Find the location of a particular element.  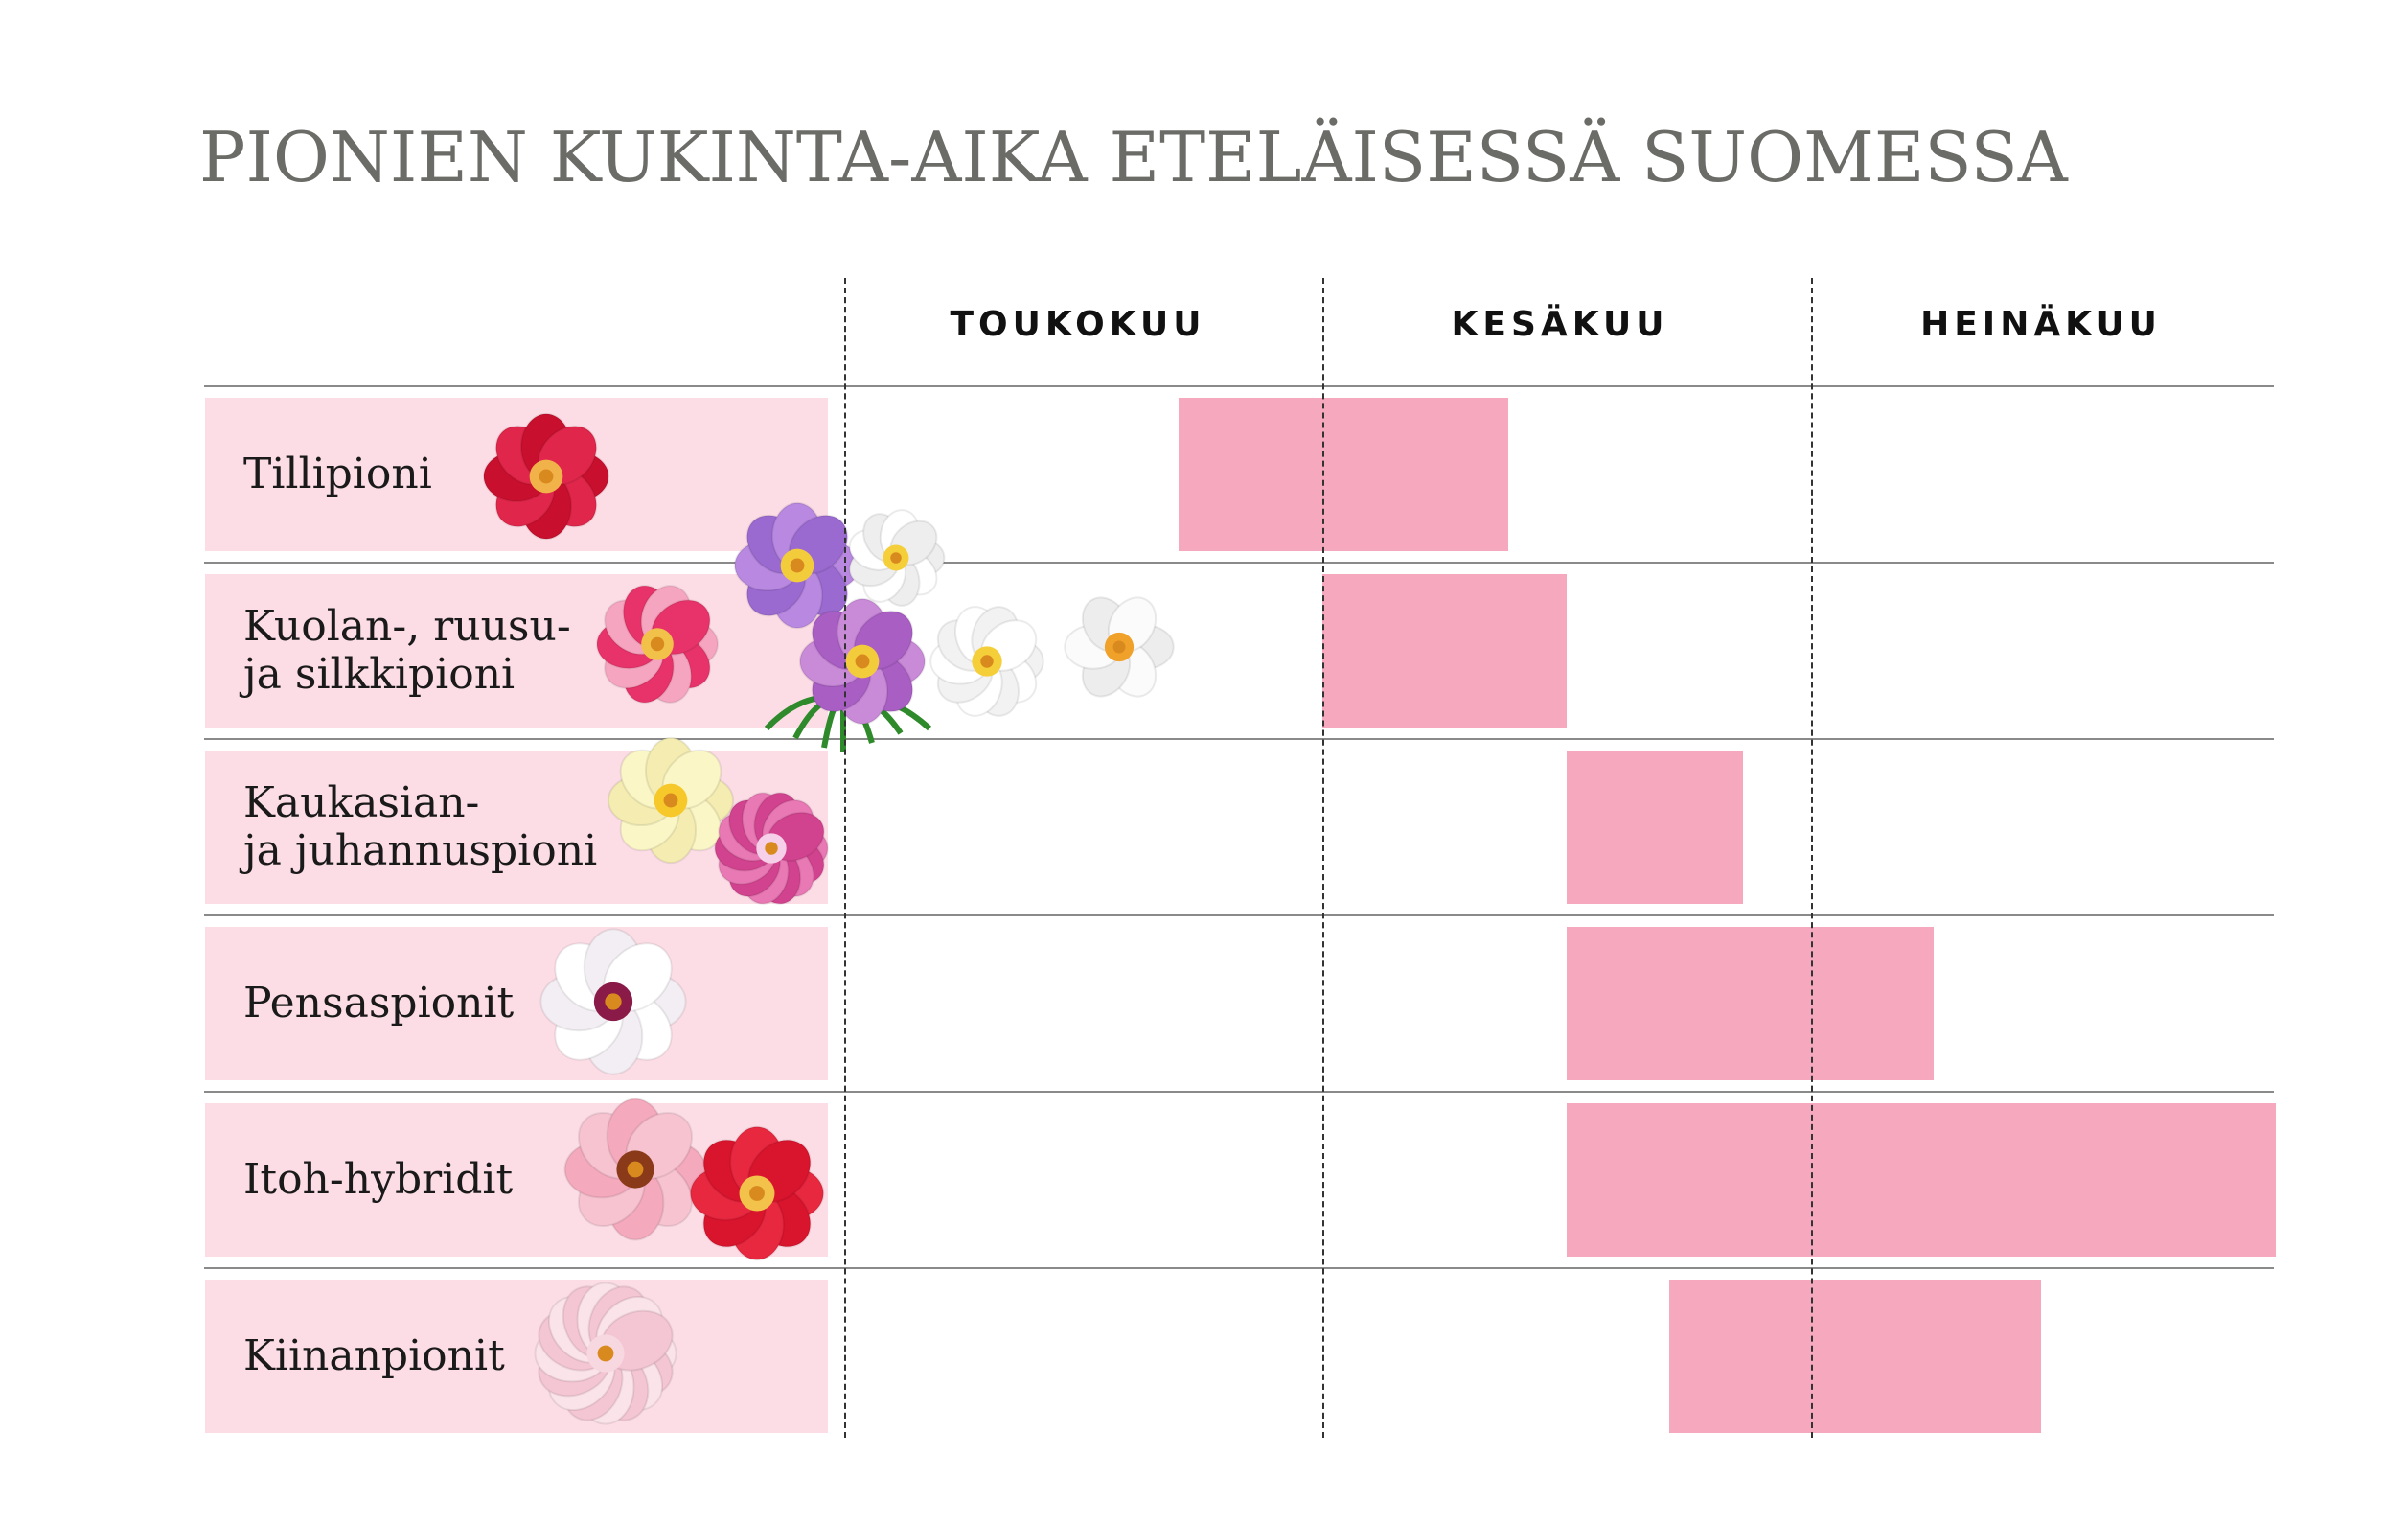

pink-peony-icon is located at coordinates (657, 645).